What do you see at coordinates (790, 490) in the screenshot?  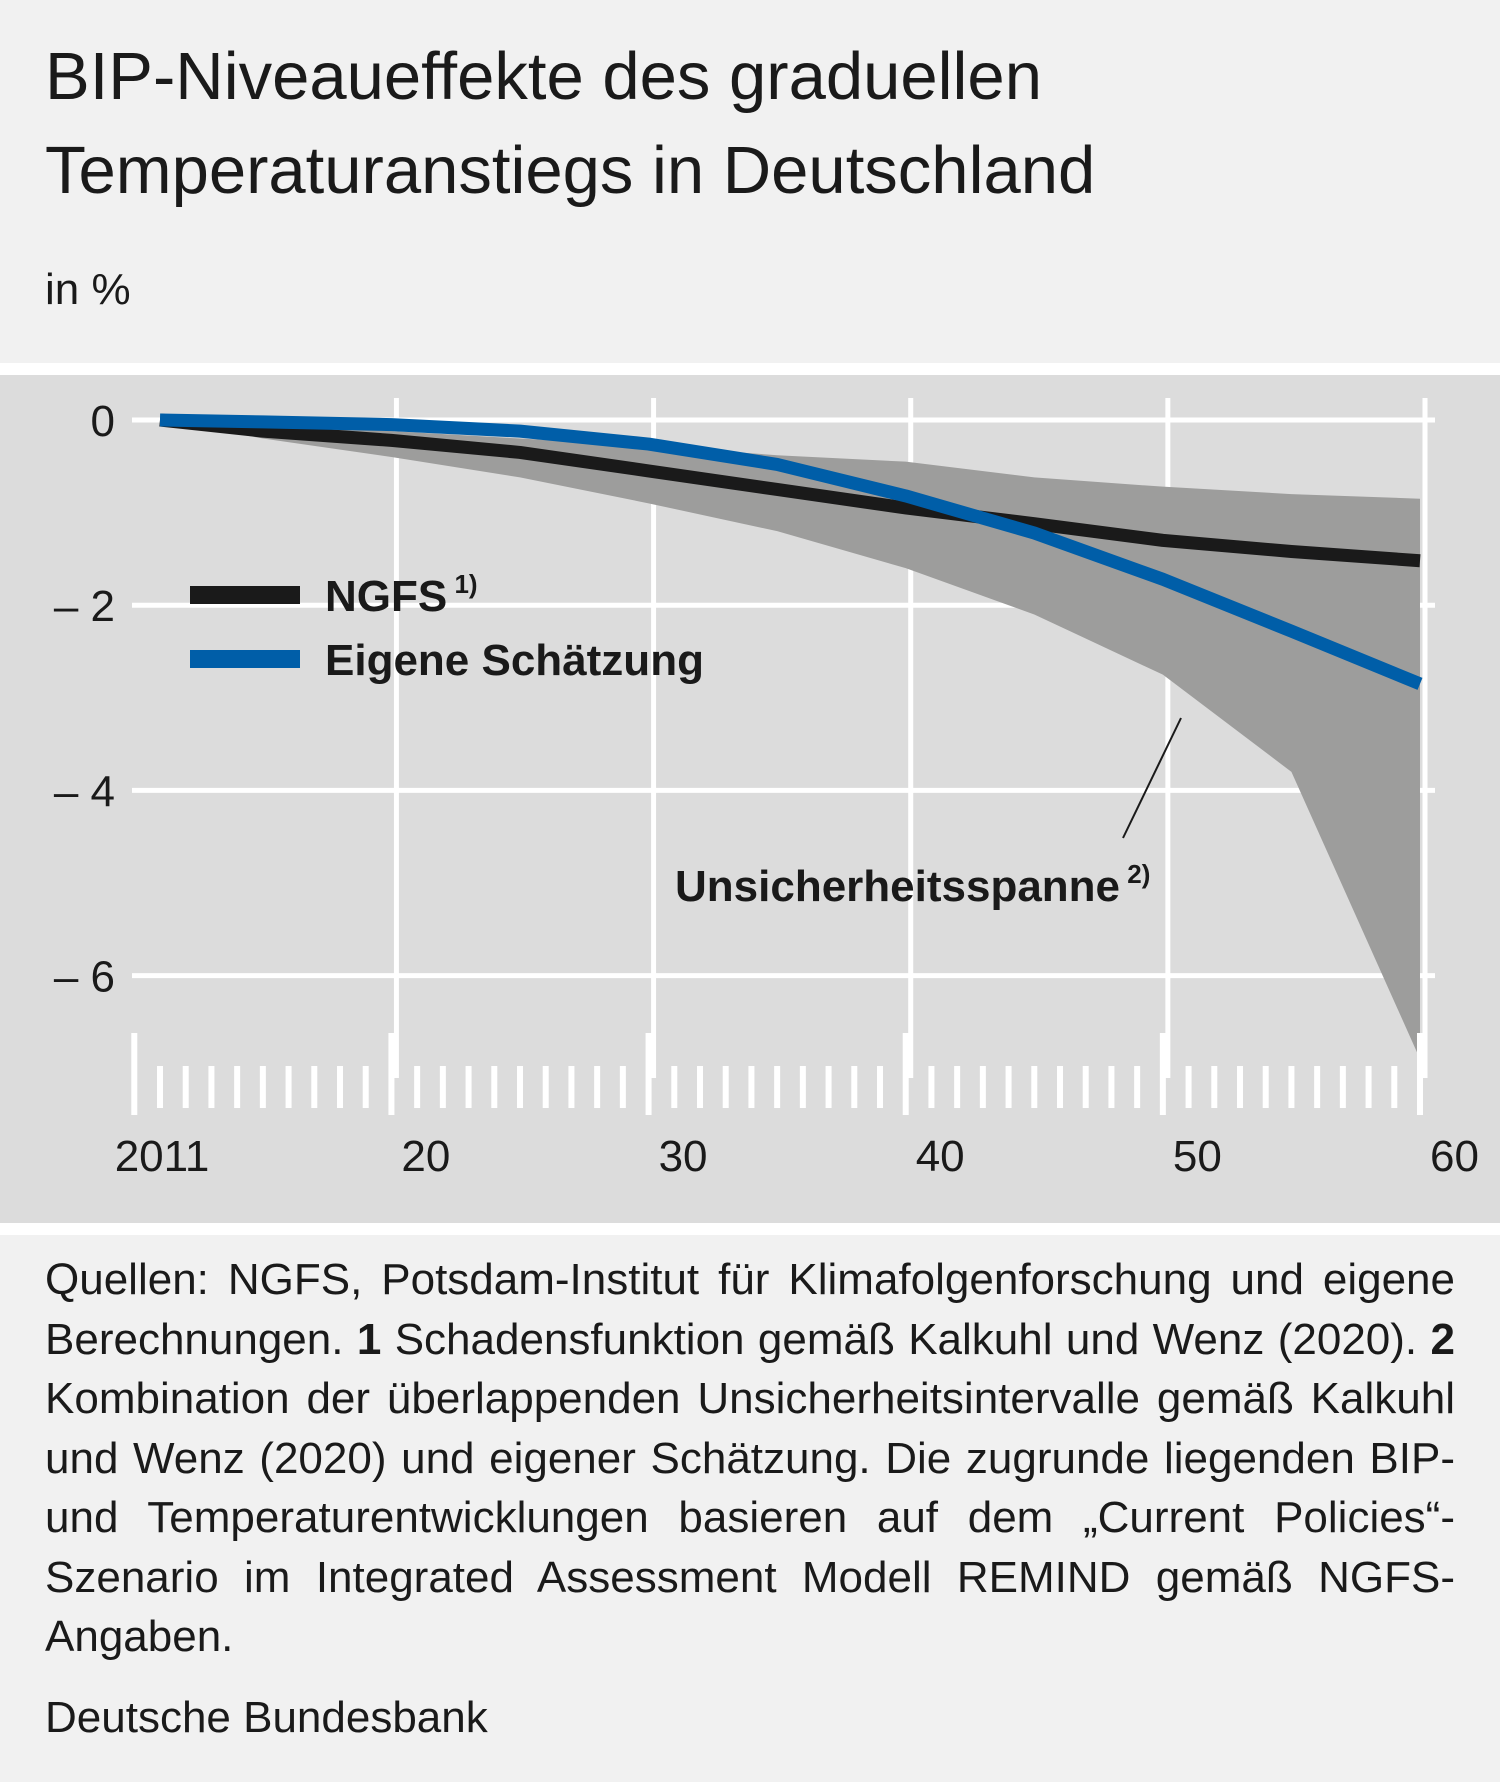 I see `series-line-ngfs` at bounding box center [790, 490].